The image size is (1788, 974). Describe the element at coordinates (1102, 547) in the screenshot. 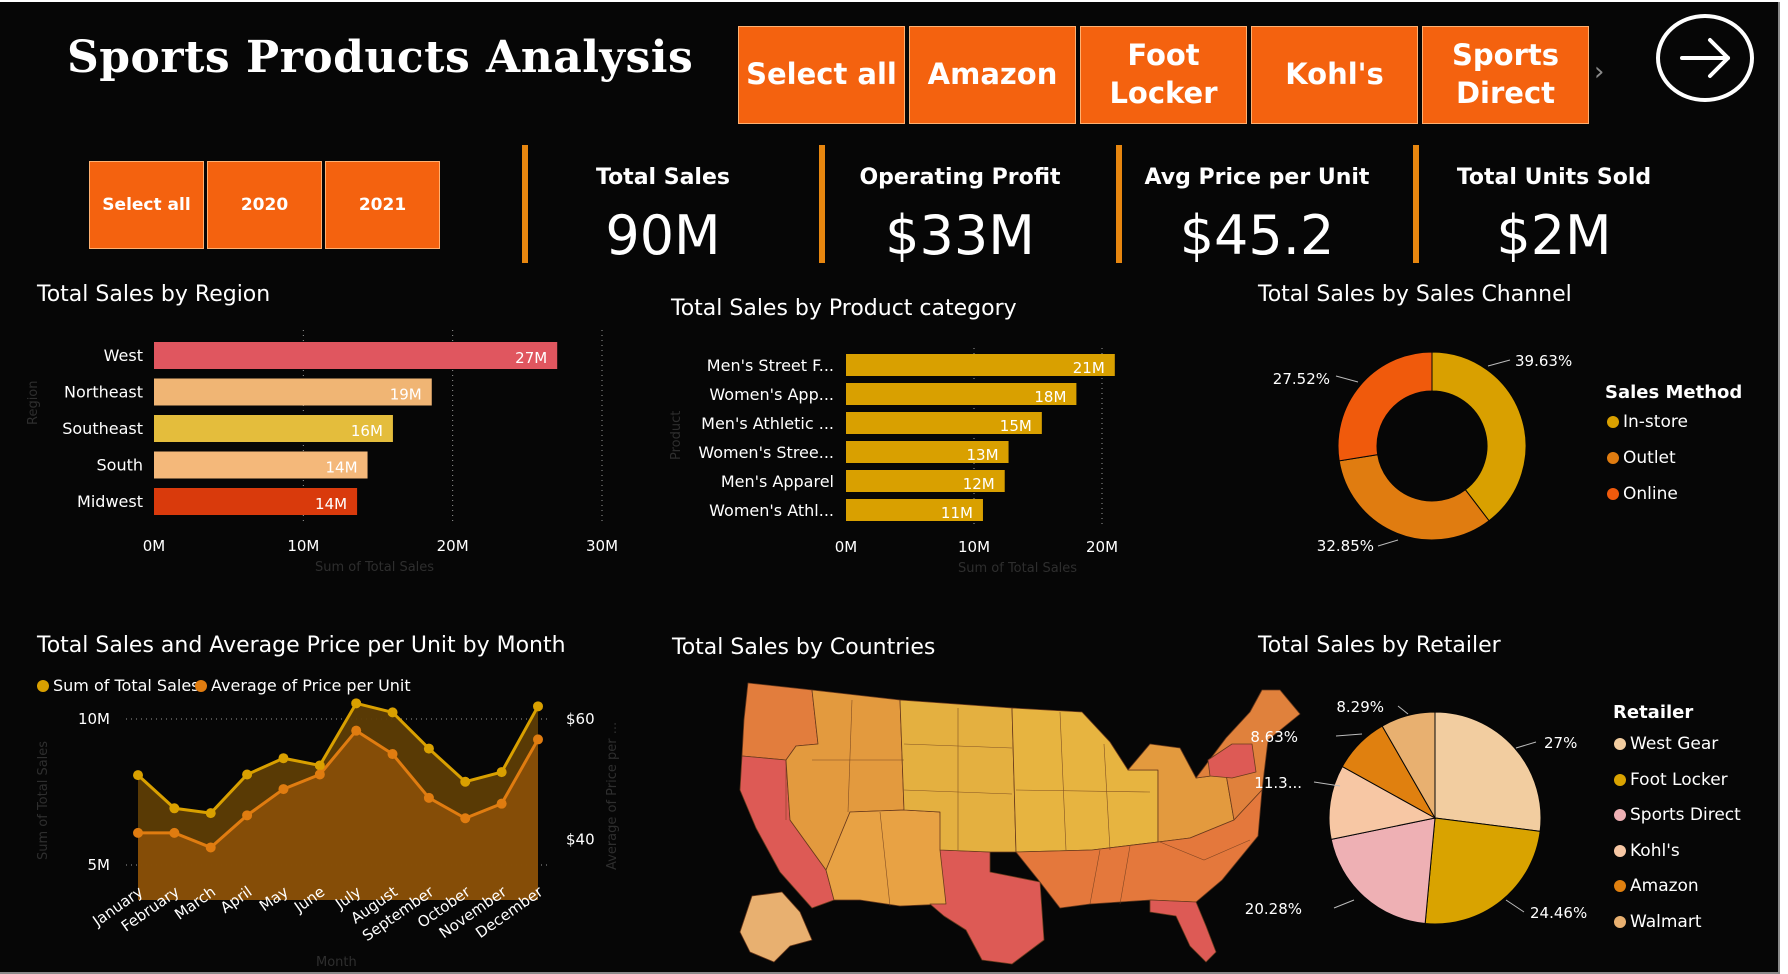

I see `product-x-tick-label: 20M` at that location.